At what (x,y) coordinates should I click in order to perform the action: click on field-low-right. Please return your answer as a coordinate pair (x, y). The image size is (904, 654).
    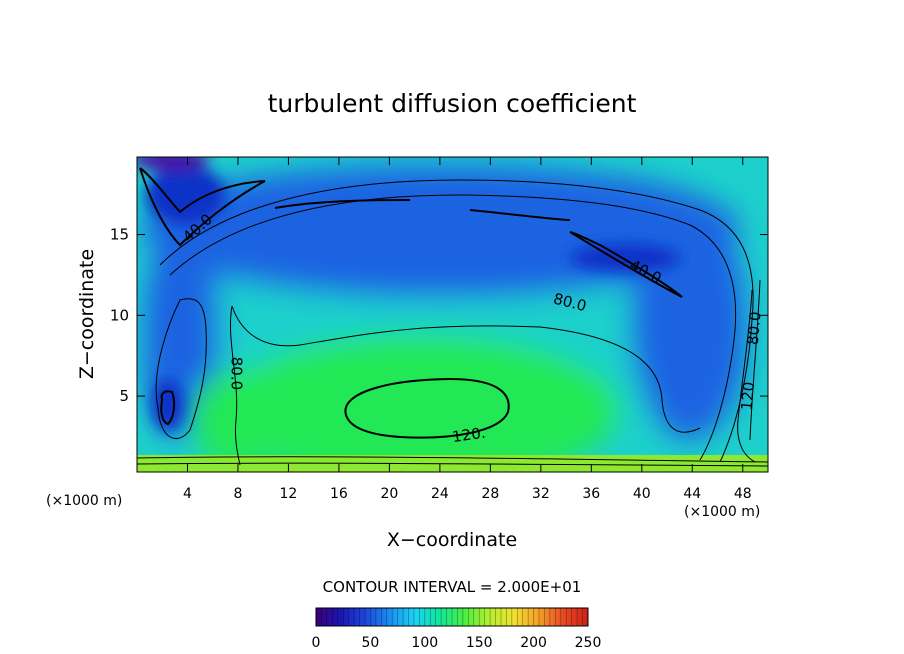
    Looking at the image, I should click on (690, 320).